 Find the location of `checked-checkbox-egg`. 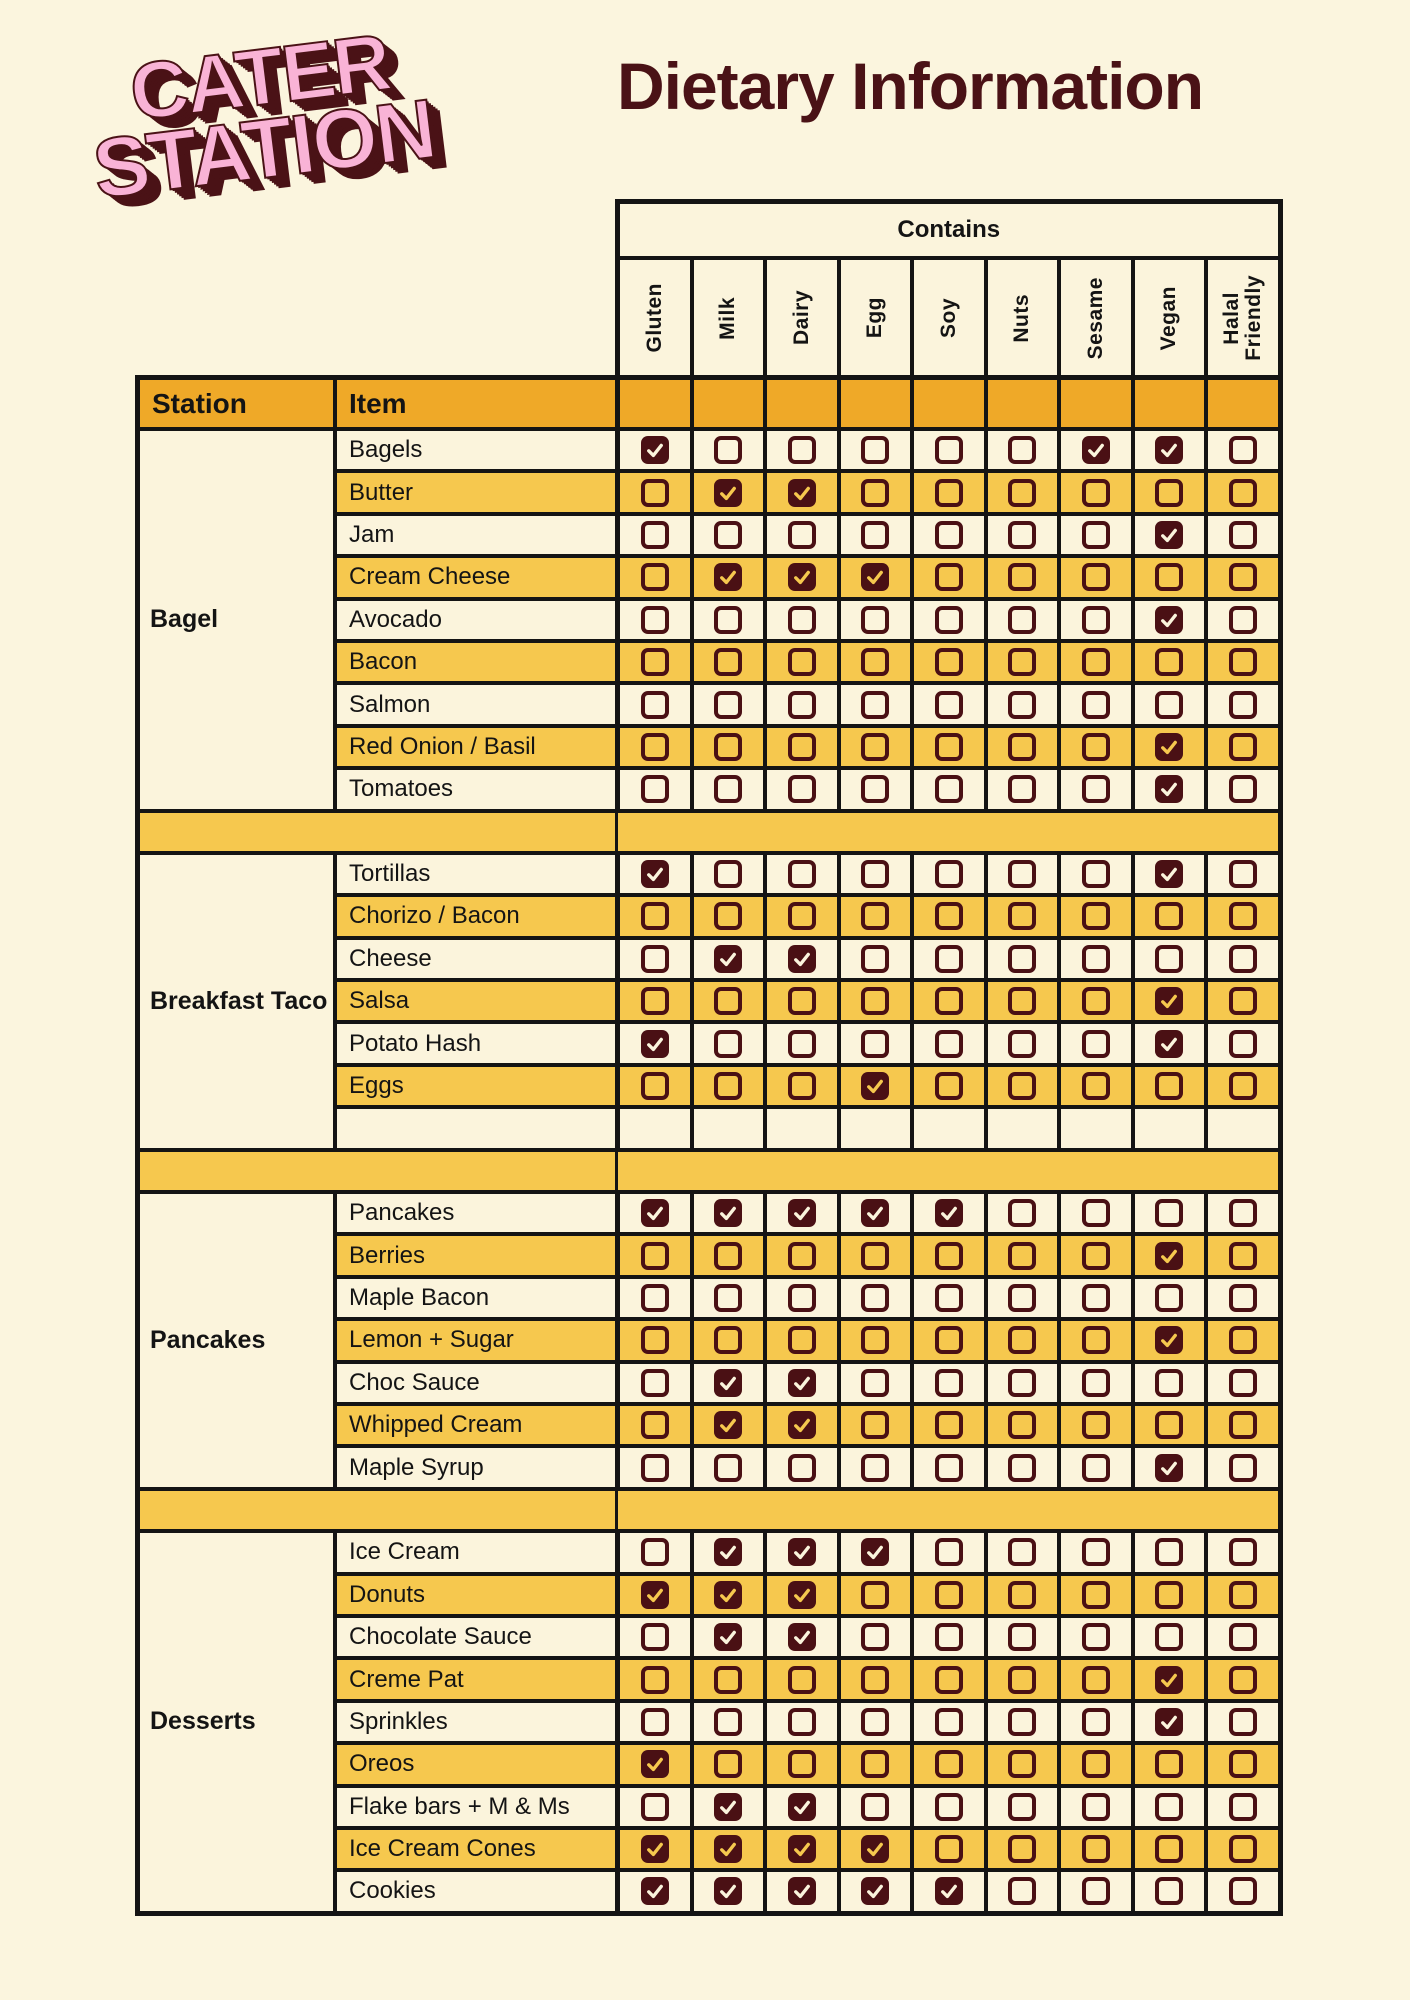

checked-checkbox-egg is located at coordinates (875, 1213).